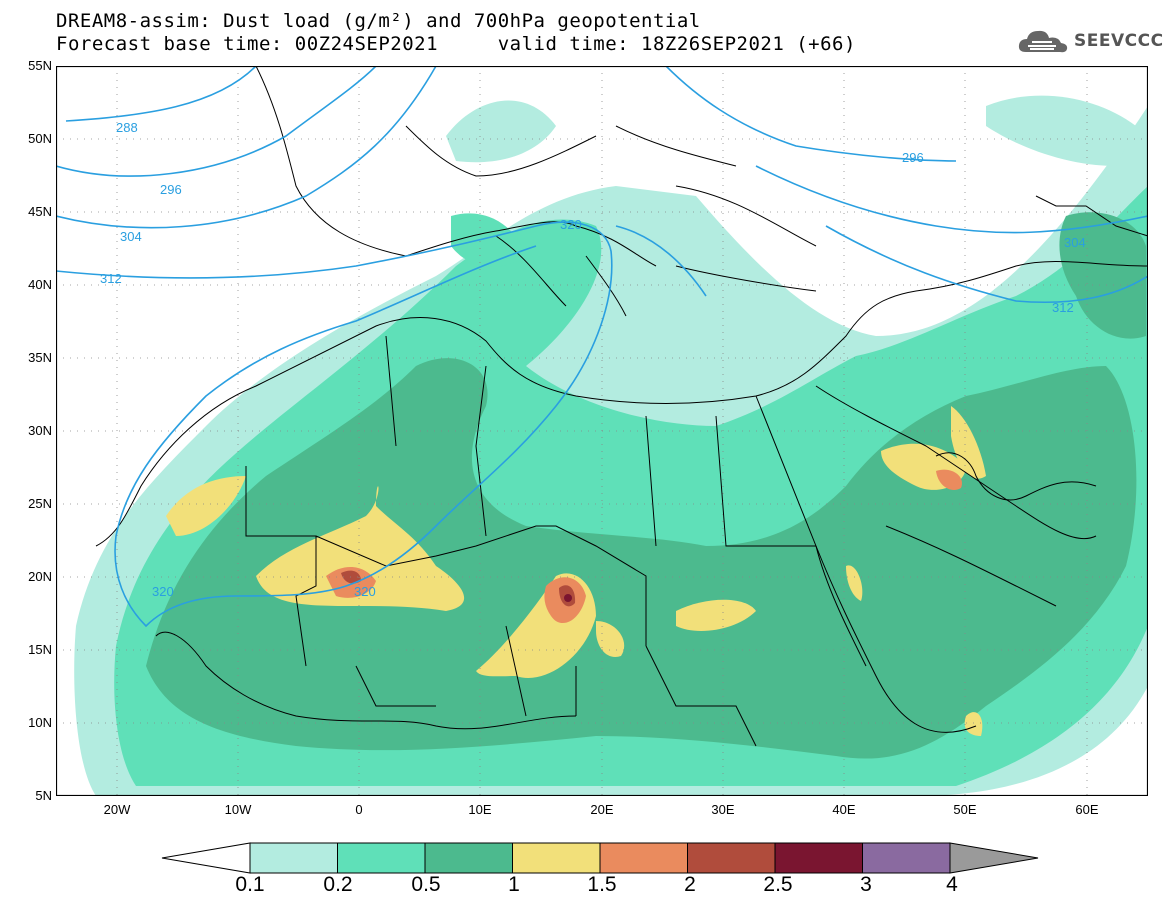  Describe the element at coordinates (117, 809) in the screenshot. I see `lon-label: 20W` at that location.